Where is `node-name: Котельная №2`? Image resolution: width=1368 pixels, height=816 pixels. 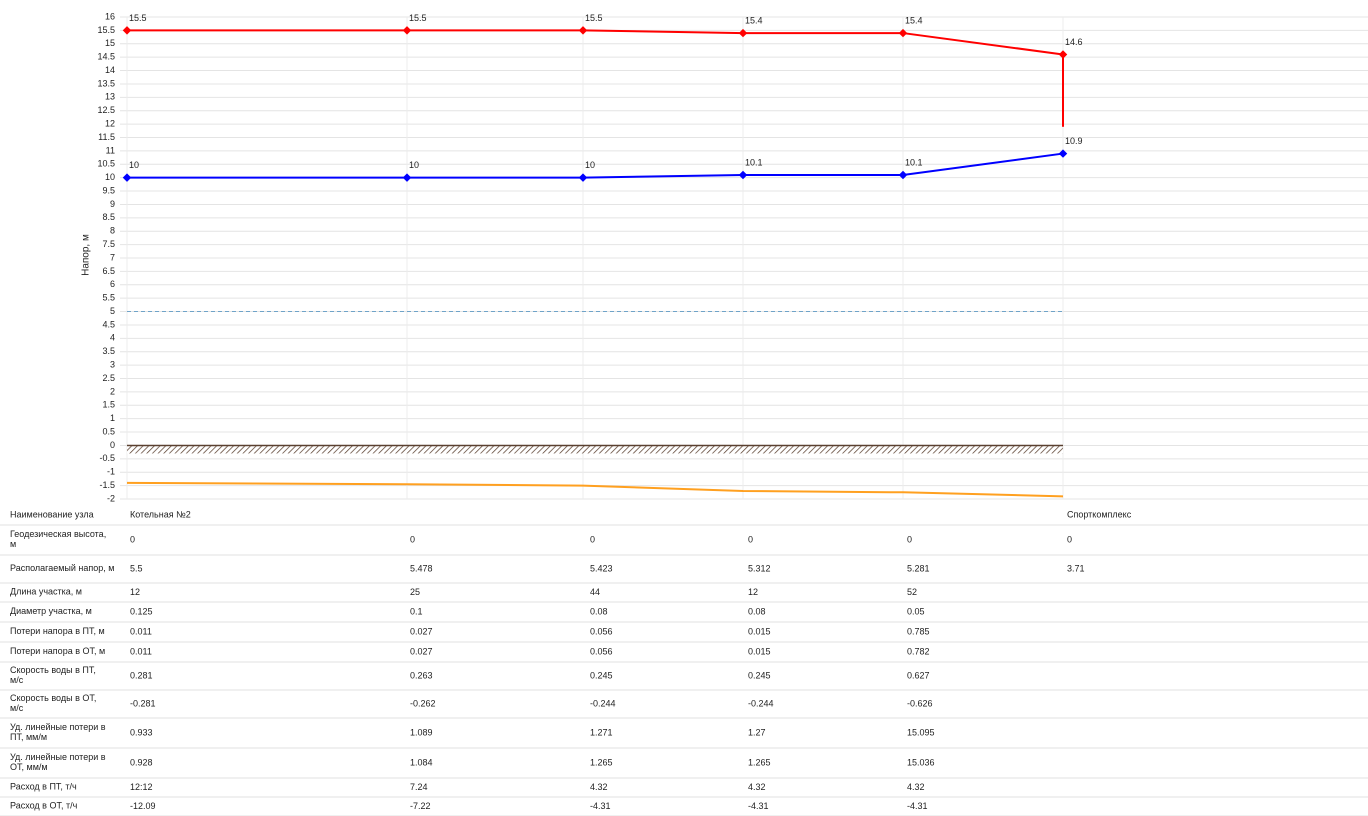
node-name: Котельная №2 is located at coordinates (160, 514).